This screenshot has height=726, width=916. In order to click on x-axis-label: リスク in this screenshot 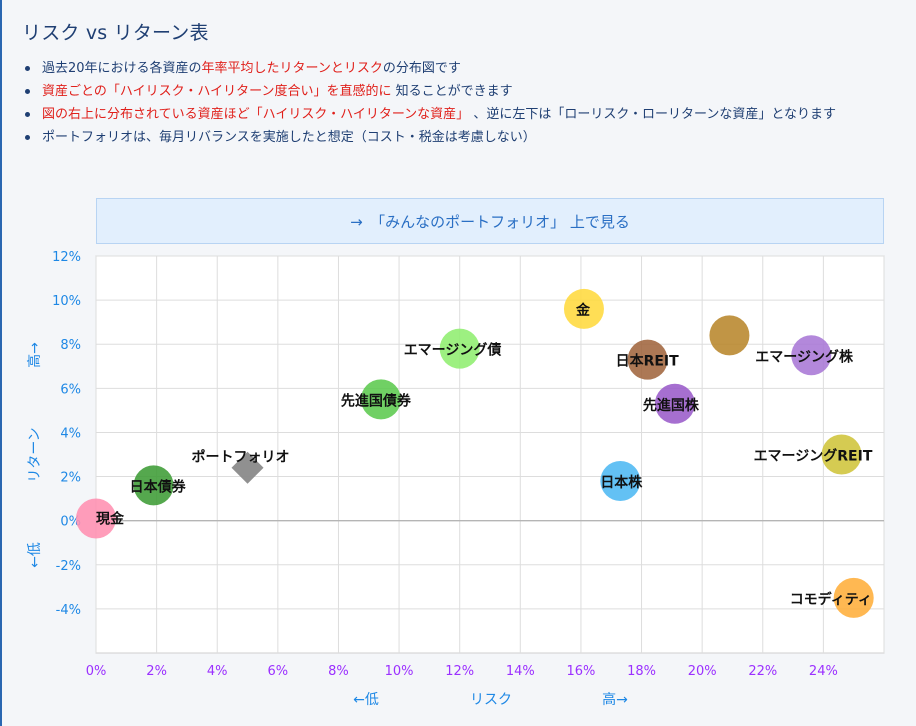, I will do `click(491, 700)`.